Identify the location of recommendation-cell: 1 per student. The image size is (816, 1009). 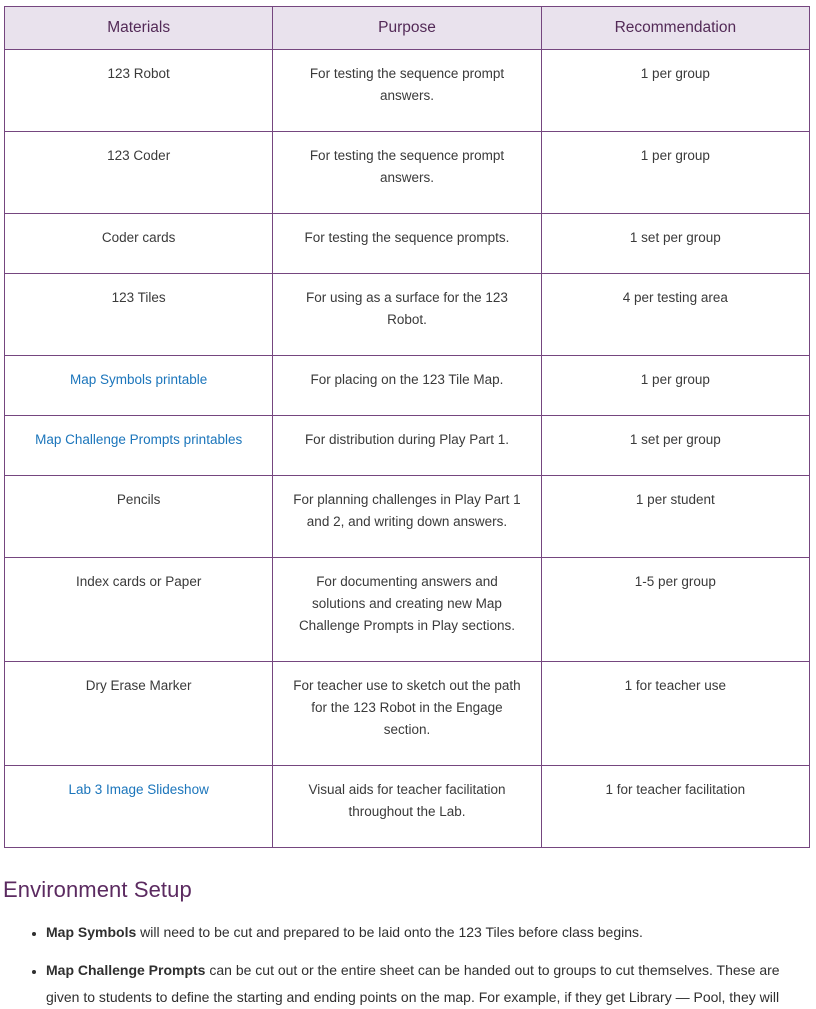
(675, 516).